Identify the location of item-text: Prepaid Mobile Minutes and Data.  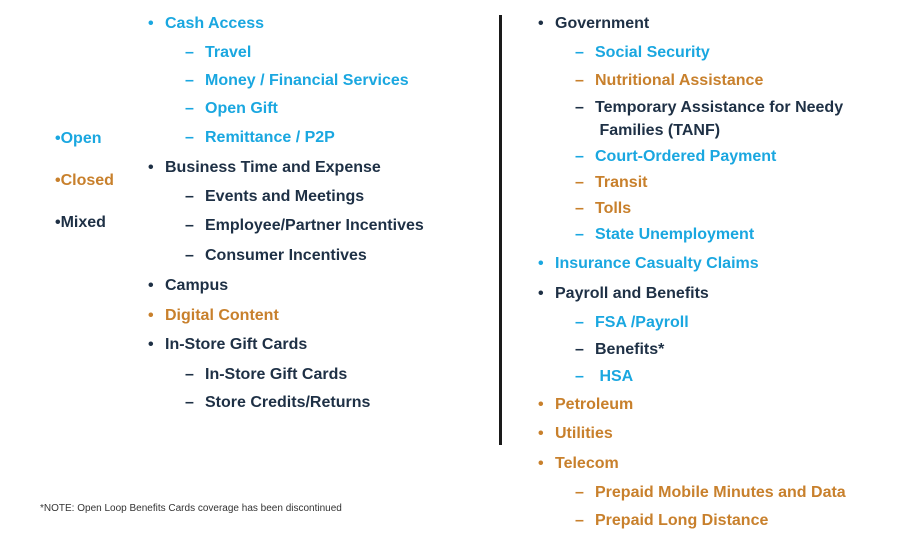
(720, 492).